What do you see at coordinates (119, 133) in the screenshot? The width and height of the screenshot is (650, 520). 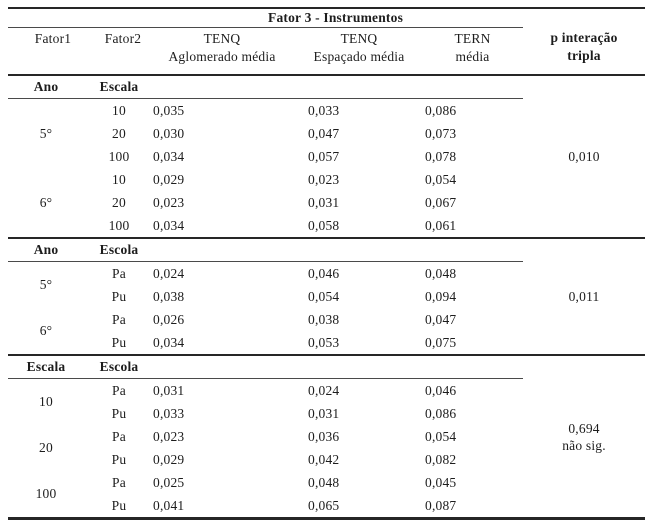 I see `fator2-cell: 20` at bounding box center [119, 133].